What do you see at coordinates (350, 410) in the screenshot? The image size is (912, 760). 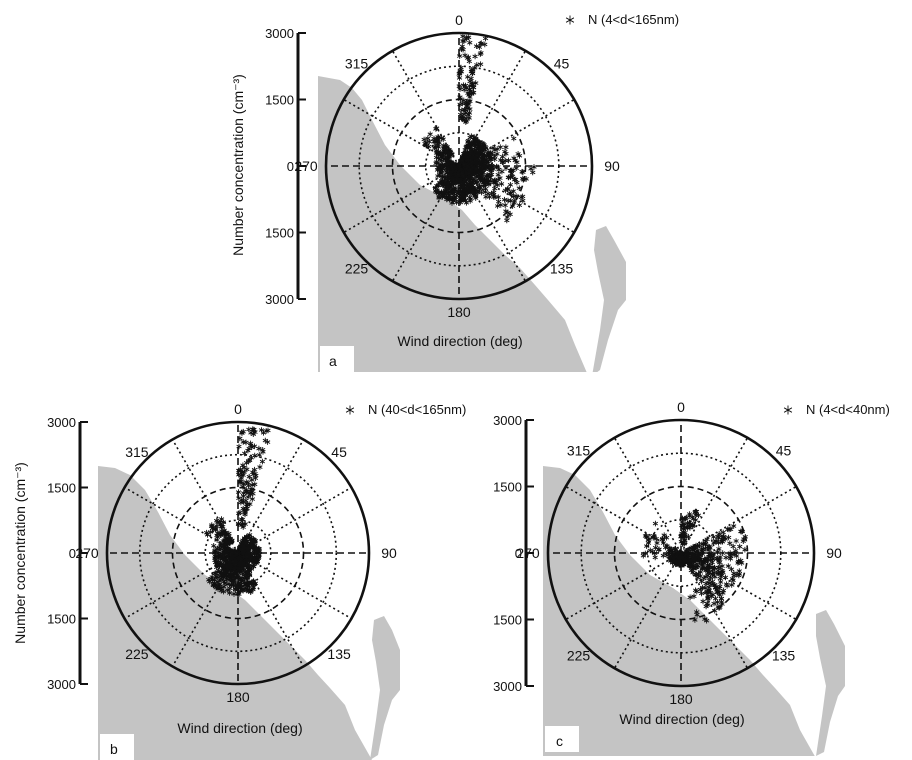 I see `legend-marker` at bounding box center [350, 410].